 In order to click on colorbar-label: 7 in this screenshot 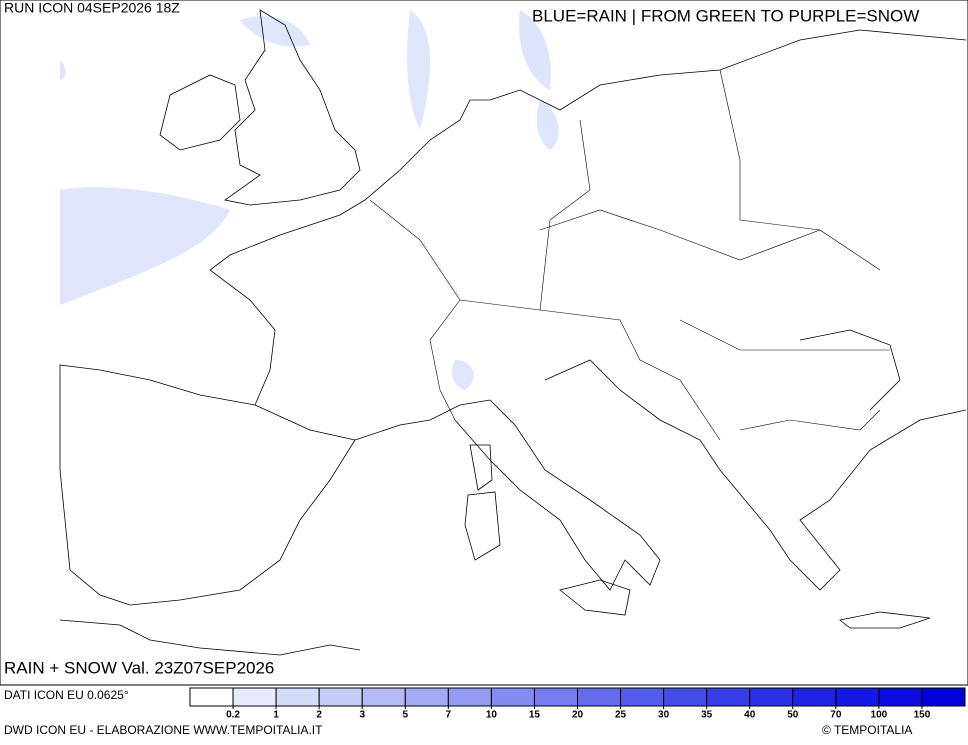, I will do `click(449, 715)`.